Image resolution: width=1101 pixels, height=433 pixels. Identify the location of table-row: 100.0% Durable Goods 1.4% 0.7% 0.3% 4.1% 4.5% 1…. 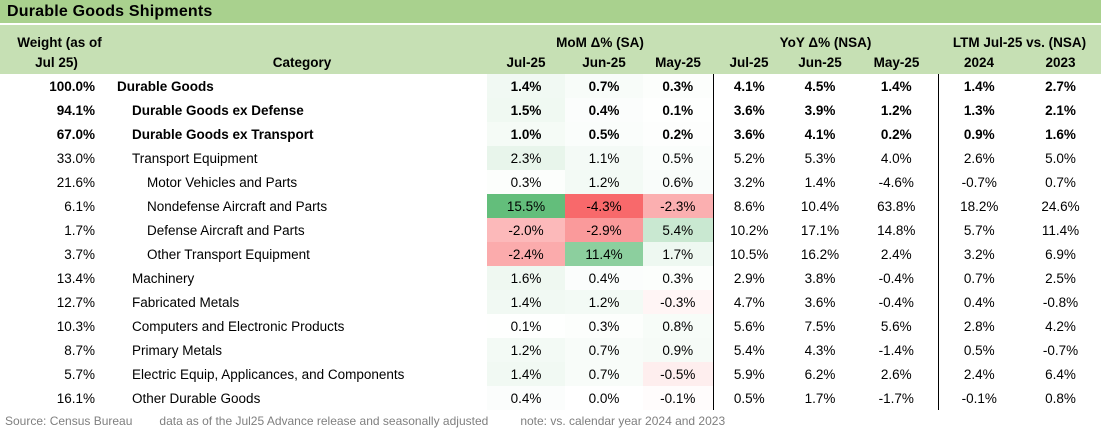
(550, 86).